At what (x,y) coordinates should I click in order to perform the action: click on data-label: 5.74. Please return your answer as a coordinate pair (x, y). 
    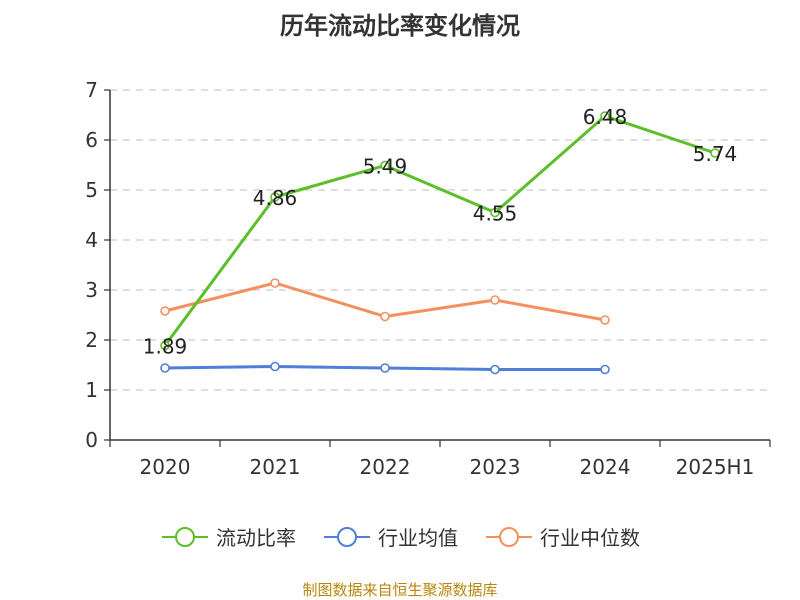
    Looking at the image, I should click on (715, 154).